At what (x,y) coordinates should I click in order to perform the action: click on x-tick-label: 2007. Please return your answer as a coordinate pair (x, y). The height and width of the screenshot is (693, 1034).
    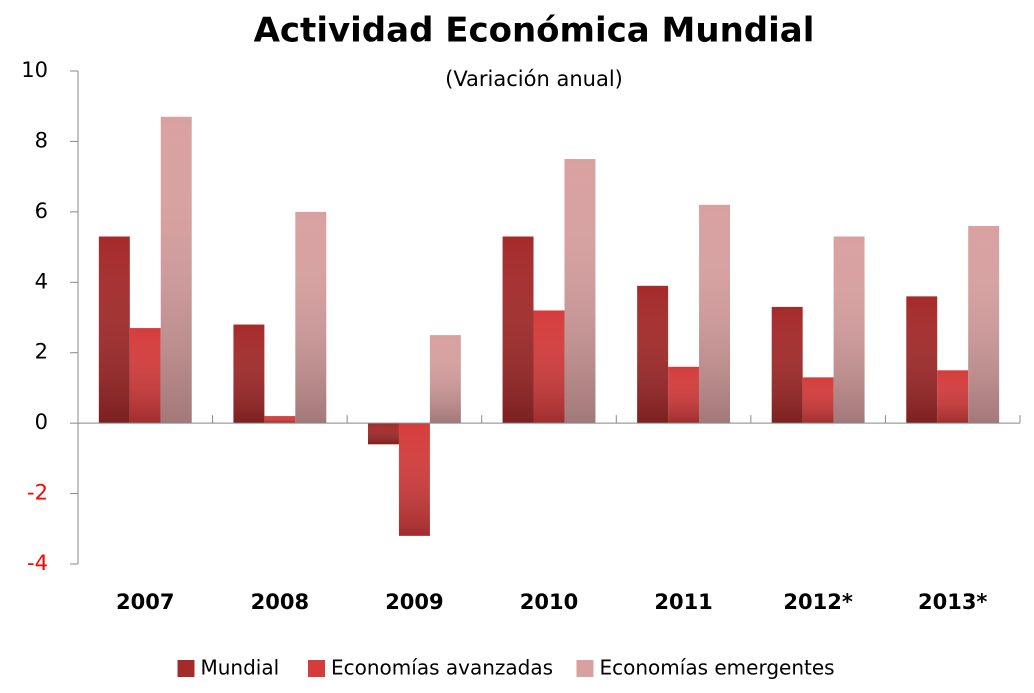
    Looking at the image, I should click on (145, 602).